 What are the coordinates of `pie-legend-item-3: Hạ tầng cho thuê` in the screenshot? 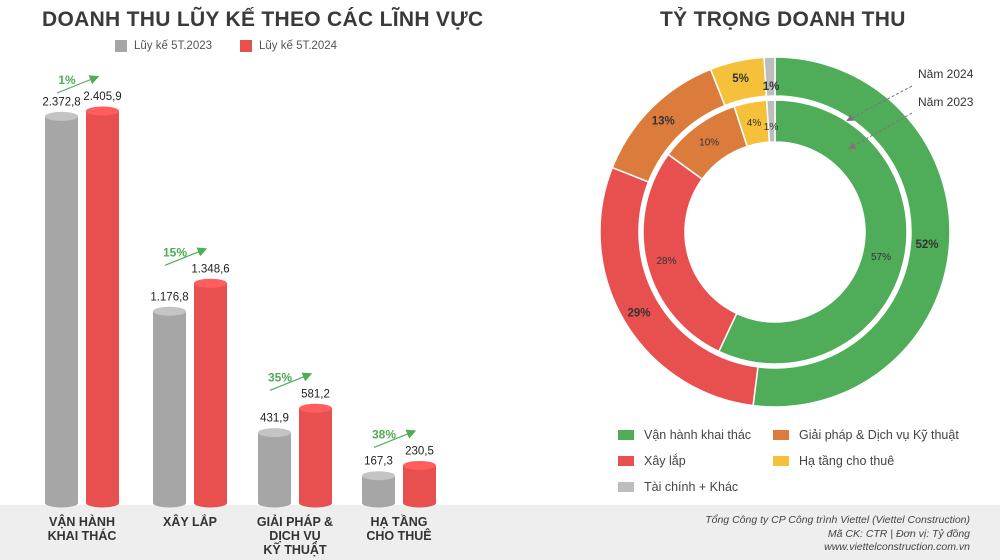 It's located at (833, 461).